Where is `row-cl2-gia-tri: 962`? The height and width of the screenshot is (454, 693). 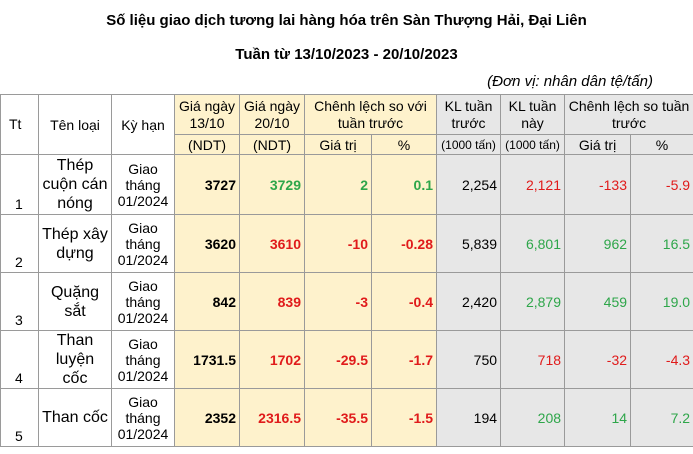
row-cl2-gia-tri: 962 is located at coordinates (598, 243).